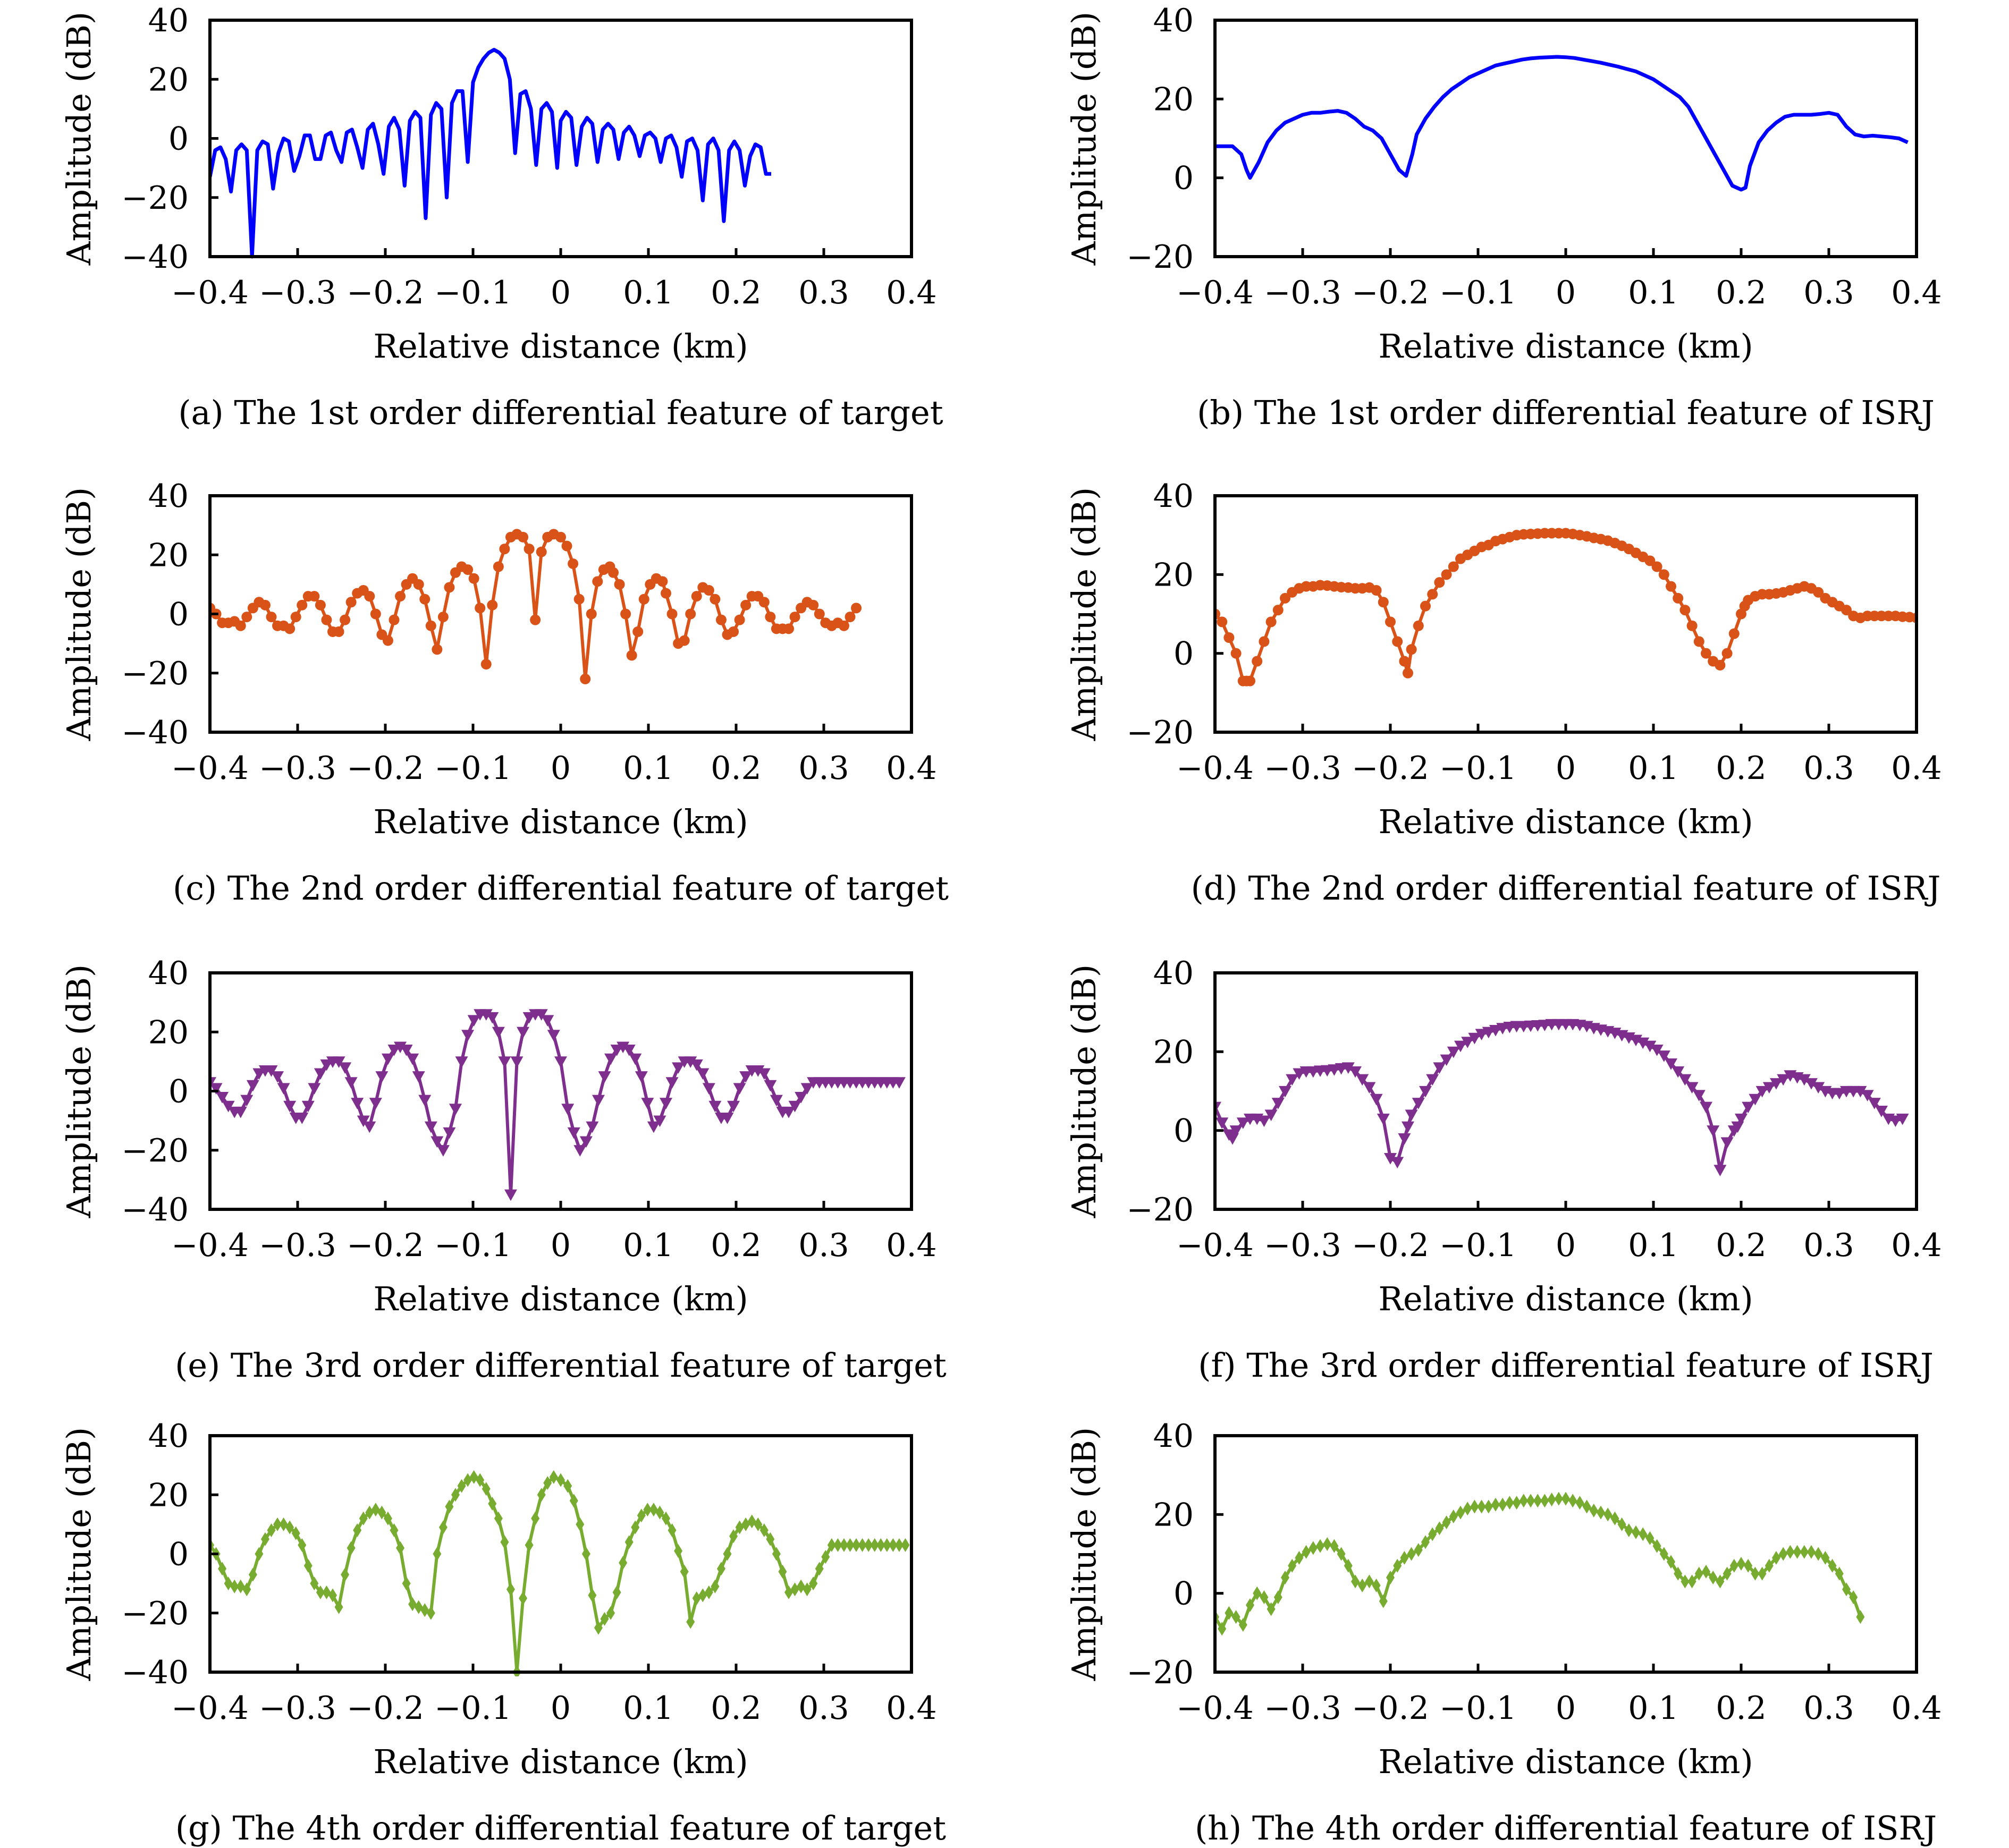 The image size is (2009, 1848). Describe the element at coordinates (79, 139) in the screenshot. I see `y-axis-label: Amplitude (dB)` at that location.